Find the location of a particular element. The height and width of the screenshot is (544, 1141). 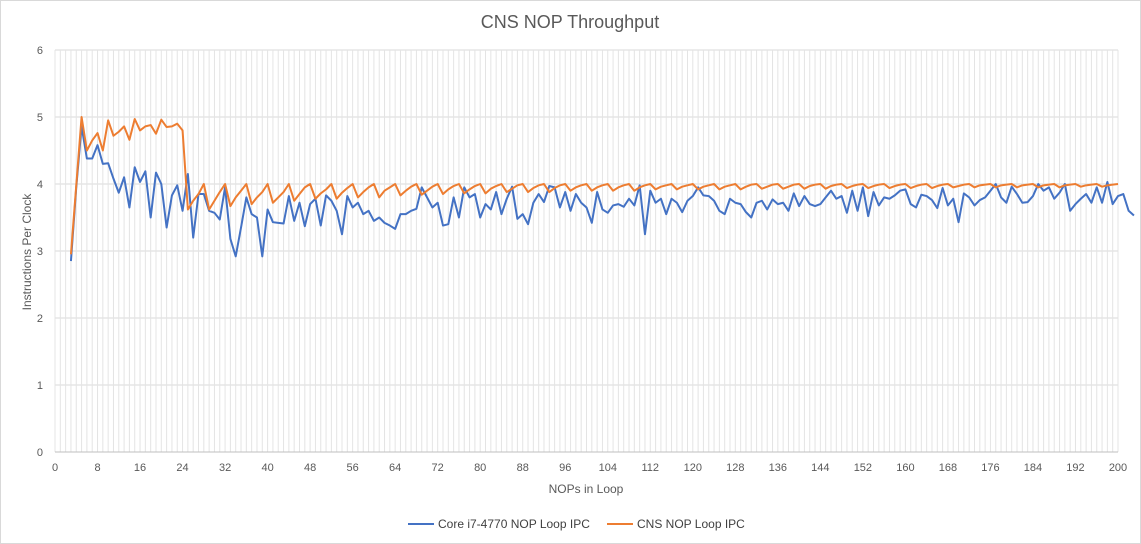

x-tick-label: 64 is located at coordinates (395, 468).